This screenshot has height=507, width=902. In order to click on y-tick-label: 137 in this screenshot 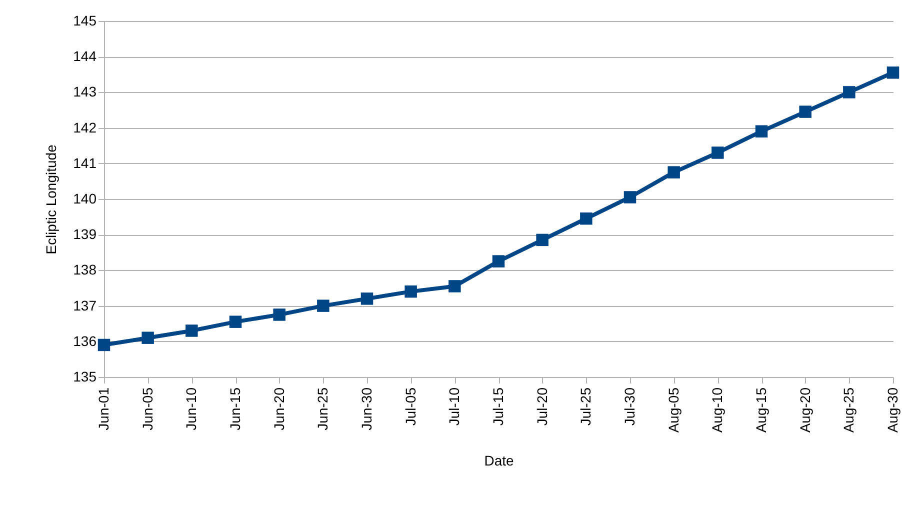, I will do `click(85, 305)`.